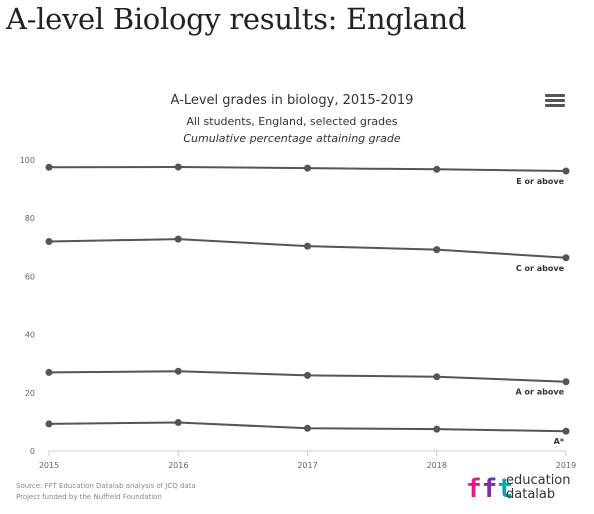 Image resolution: width=594 pixels, height=514 pixels. I want to click on series-label: C or above, so click(540, 268).